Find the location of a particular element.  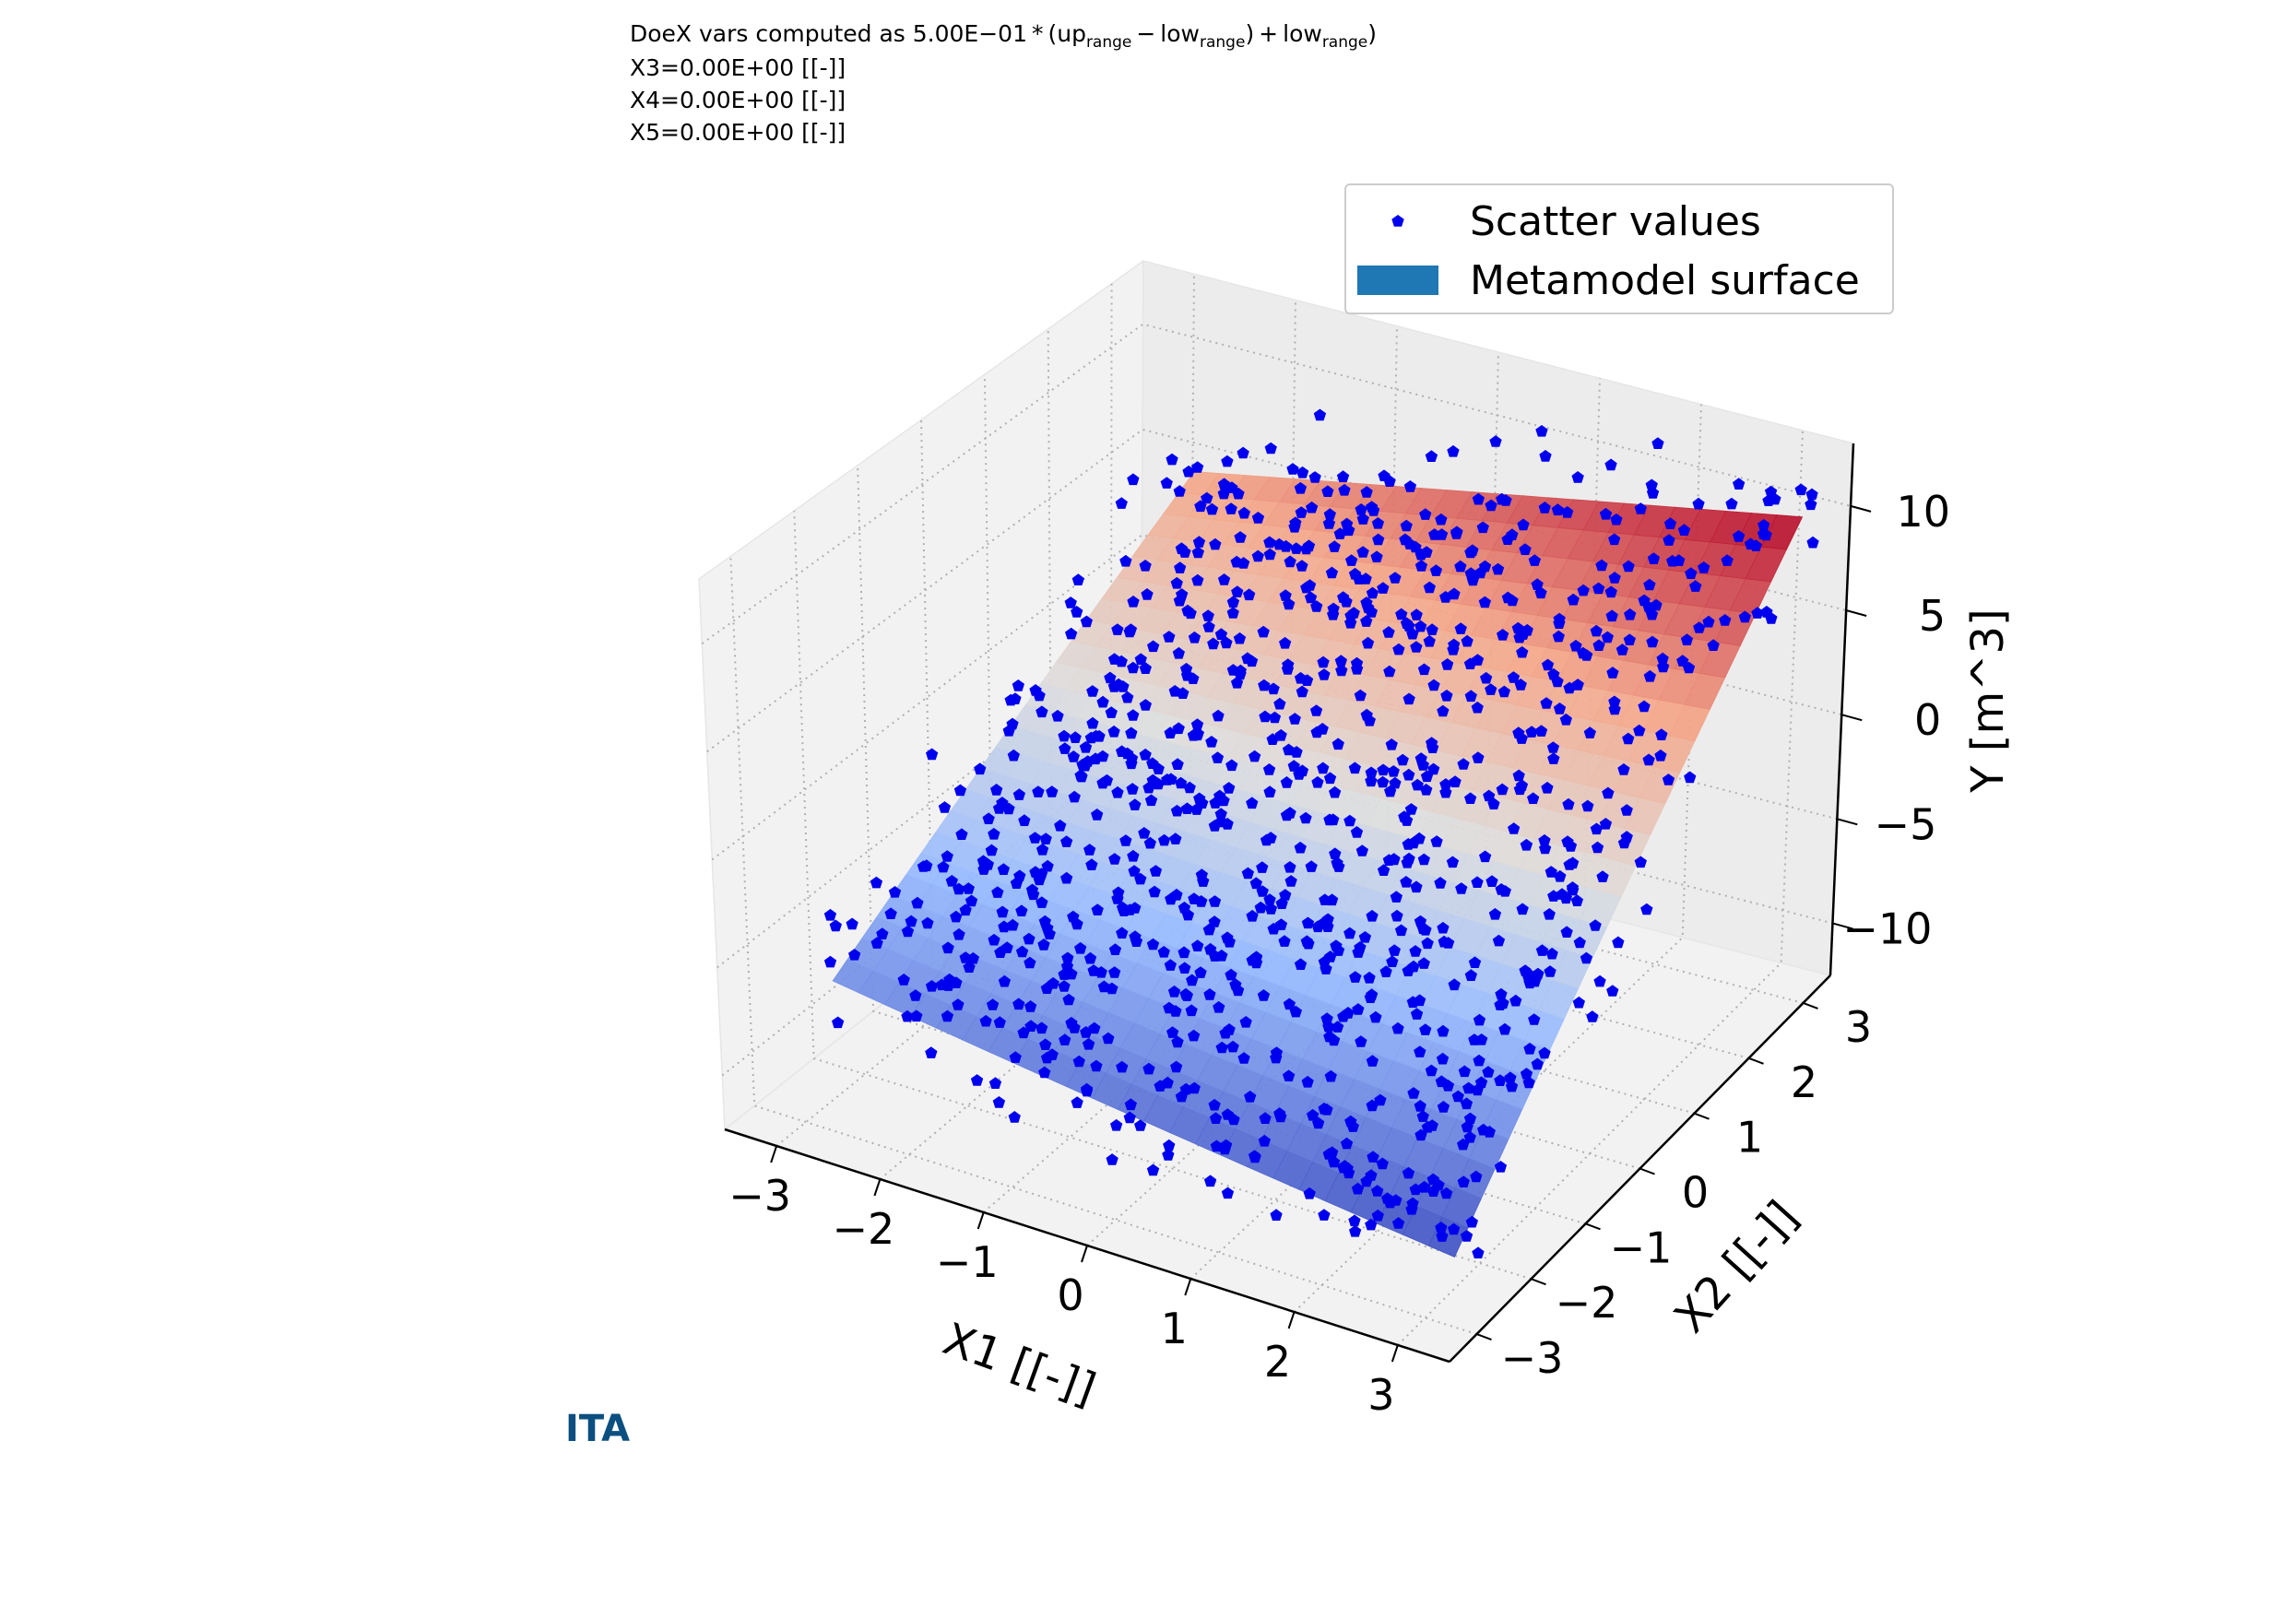

y-tick-mark is located at coordinates (1702, 1116).